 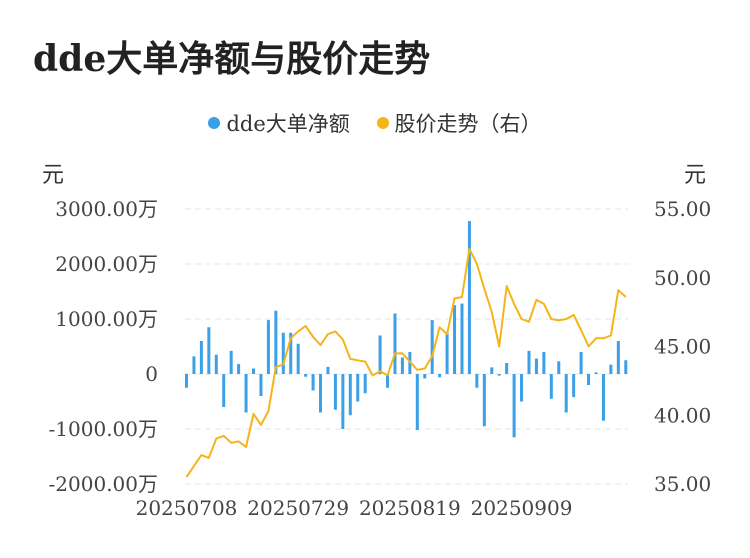 What do you see at coordinates (288, 124) in the screenshot?
I see `legend-label-dde: dde大单净额` at bounding box center [288, 124].